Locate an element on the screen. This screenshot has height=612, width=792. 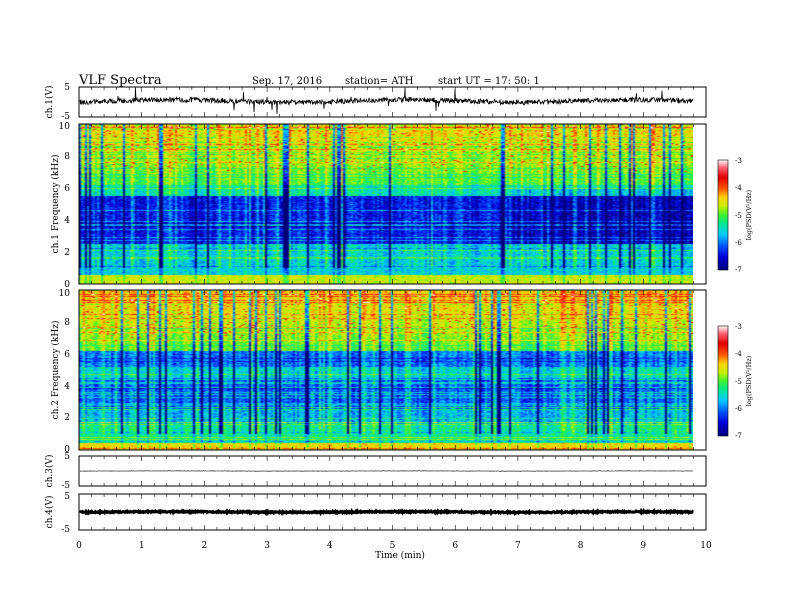
time-tick-label: 2 is located at coordinates (205, 546).